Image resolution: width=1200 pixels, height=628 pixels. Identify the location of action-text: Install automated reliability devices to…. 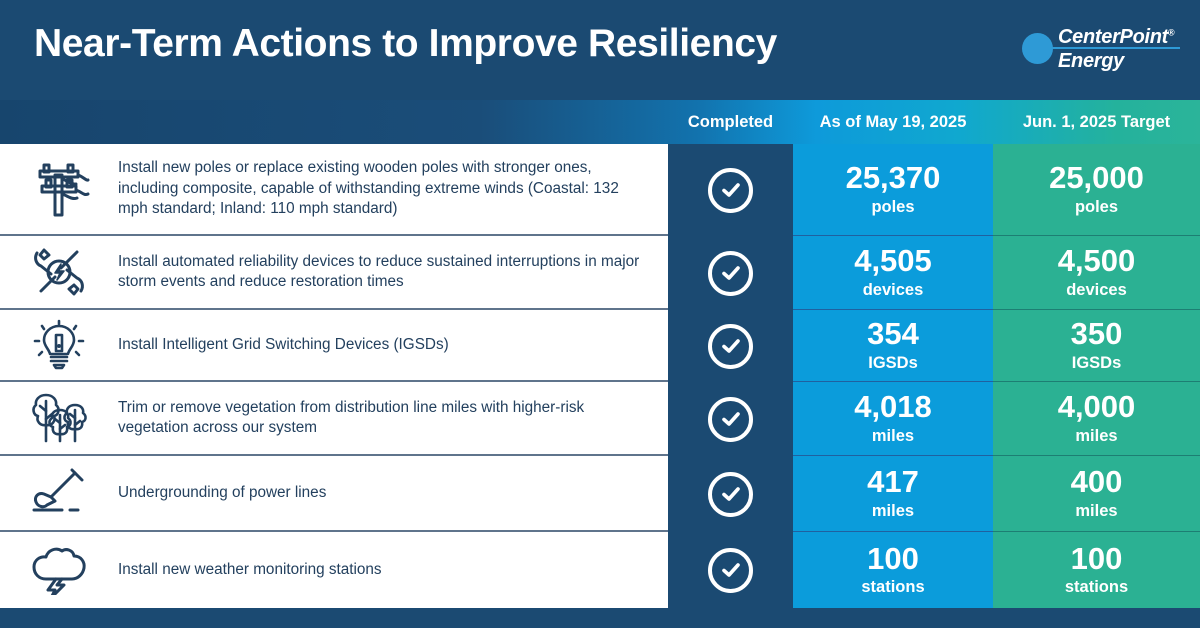
(379, 271).